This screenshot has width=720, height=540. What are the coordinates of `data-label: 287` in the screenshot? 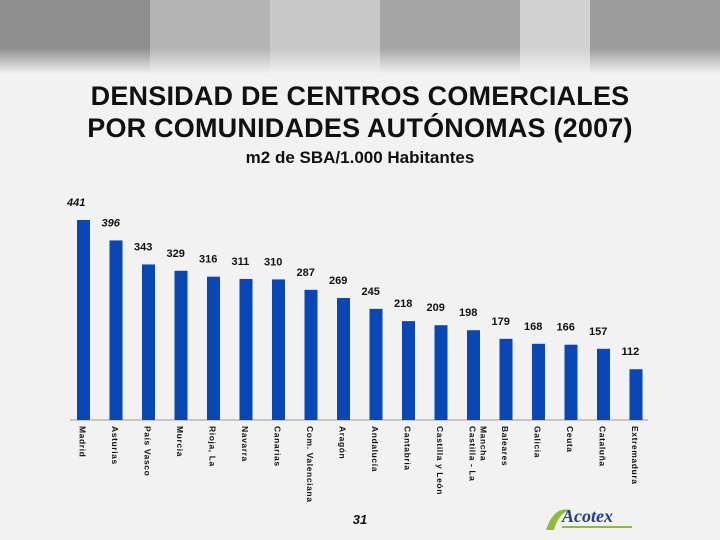 It's located at (306, 273).